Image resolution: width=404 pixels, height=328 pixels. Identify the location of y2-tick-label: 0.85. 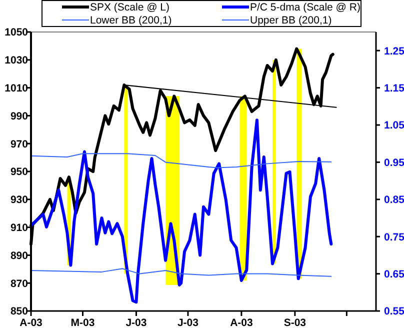
(394, 200).